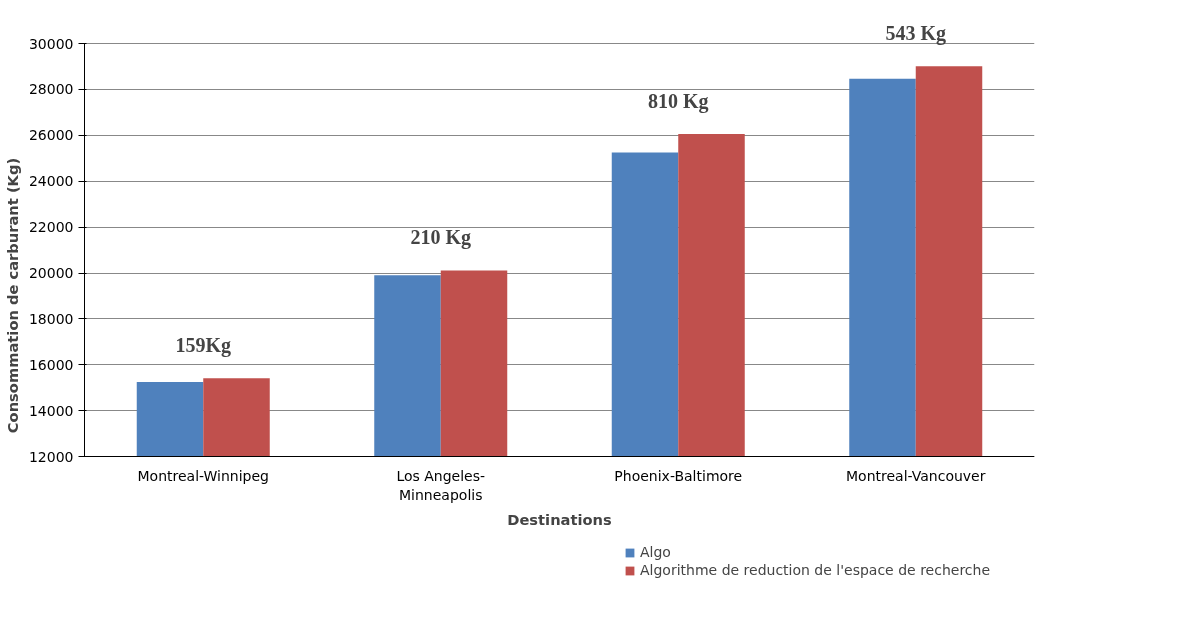 The height and width of the screenshot is (643, 1179). I want to click on y-tick-label: 14000, so click(51, 410).